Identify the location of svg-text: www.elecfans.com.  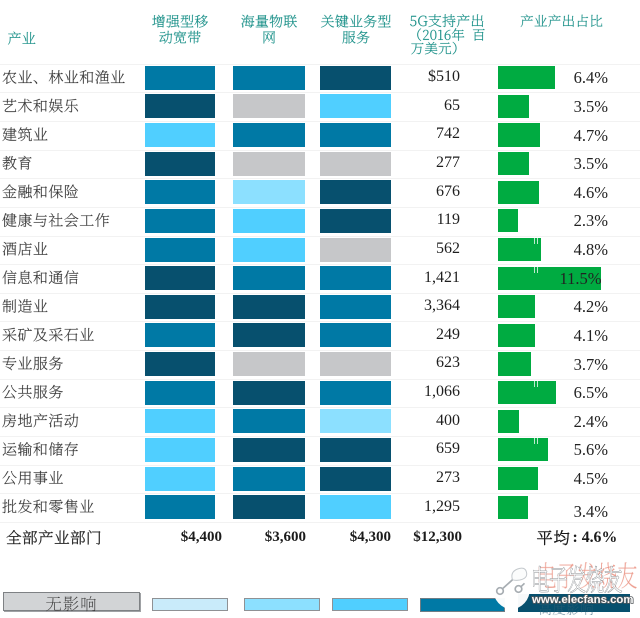
(582, 600).